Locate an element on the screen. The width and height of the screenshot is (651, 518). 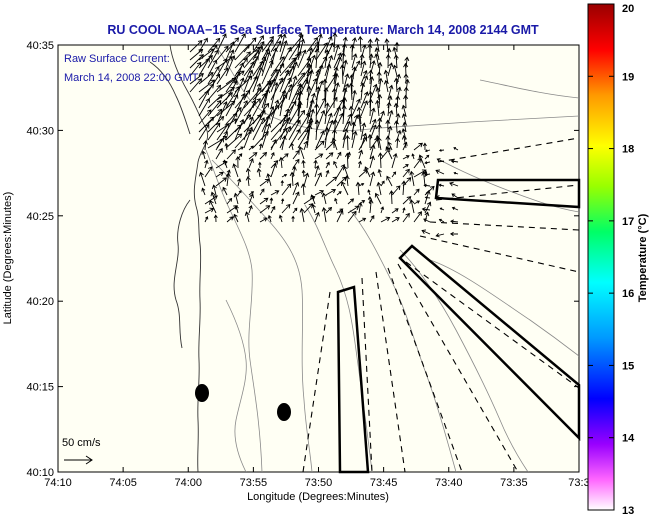
x-axis-label: Longitude (Degrees:Minutes) is located at coordinates (318, 497).